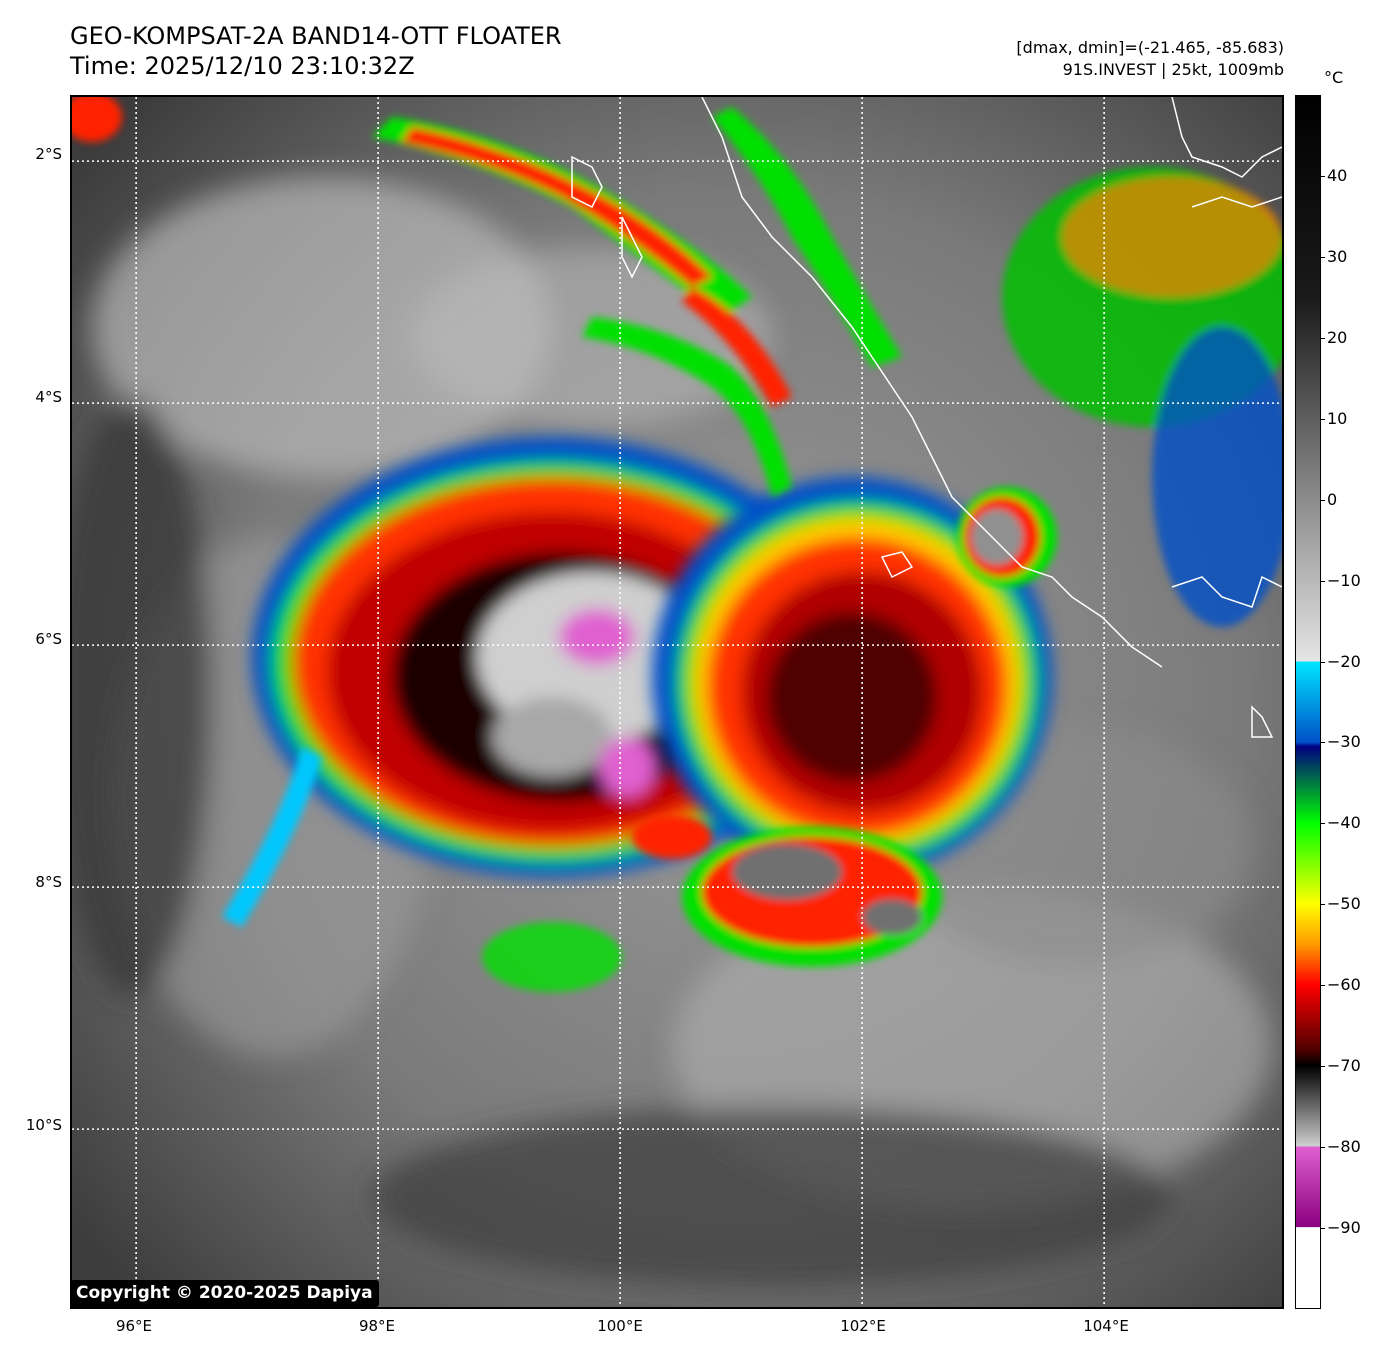 The image size is (1388, 1359). I want to click on east-coast-cell, so click(1007, 537).